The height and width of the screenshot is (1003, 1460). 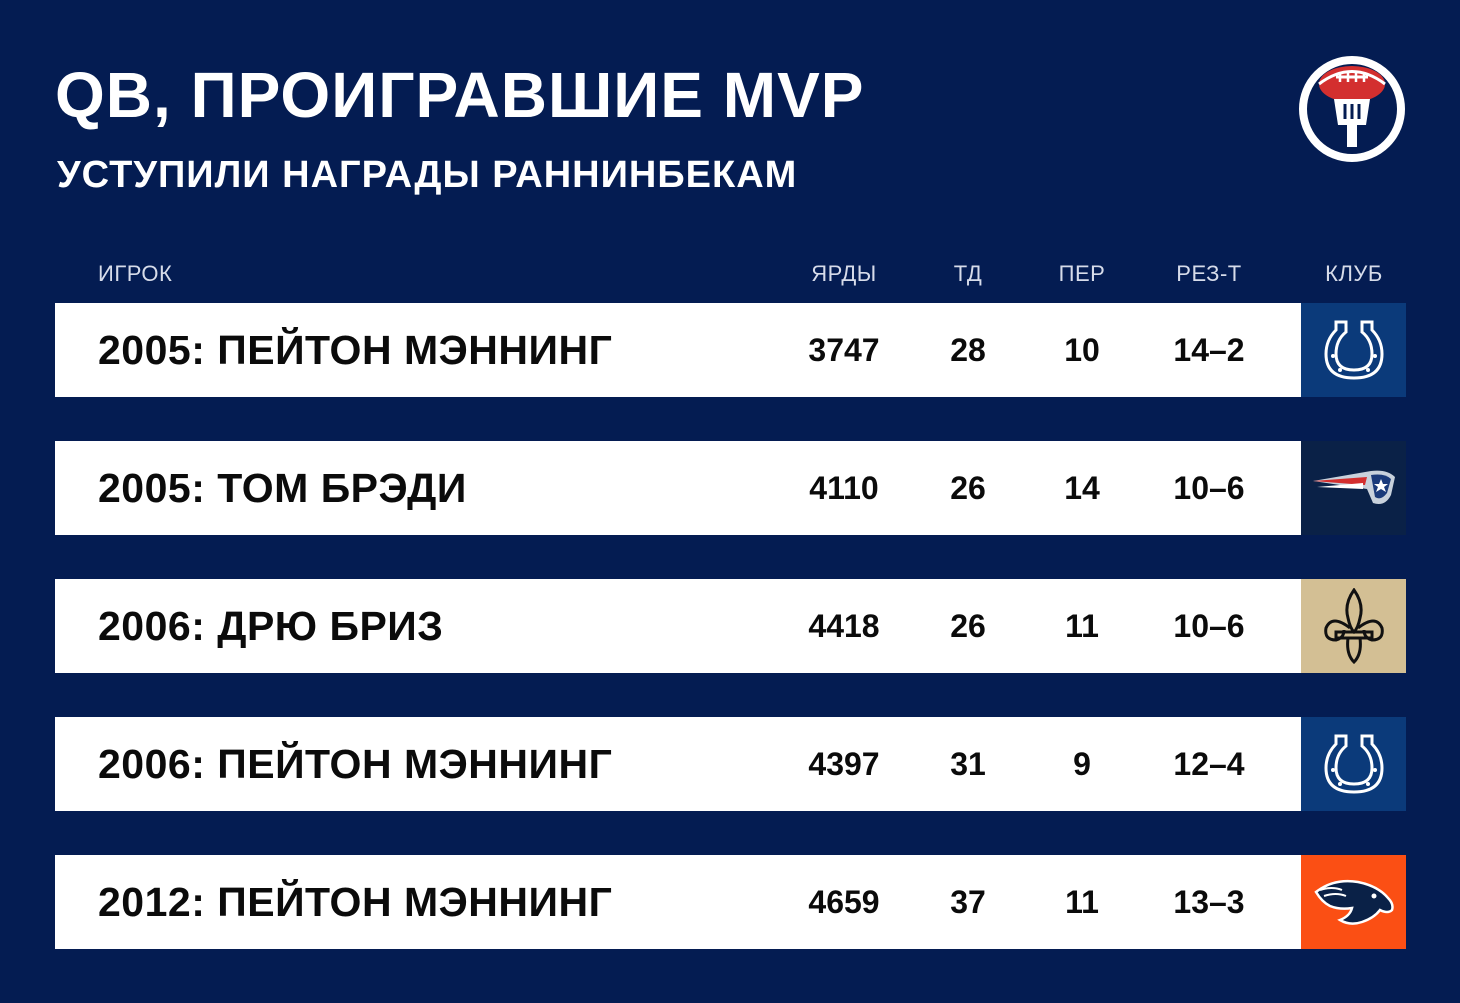 I want to click on yards-cell: 3747, so click(x=844, y=350).